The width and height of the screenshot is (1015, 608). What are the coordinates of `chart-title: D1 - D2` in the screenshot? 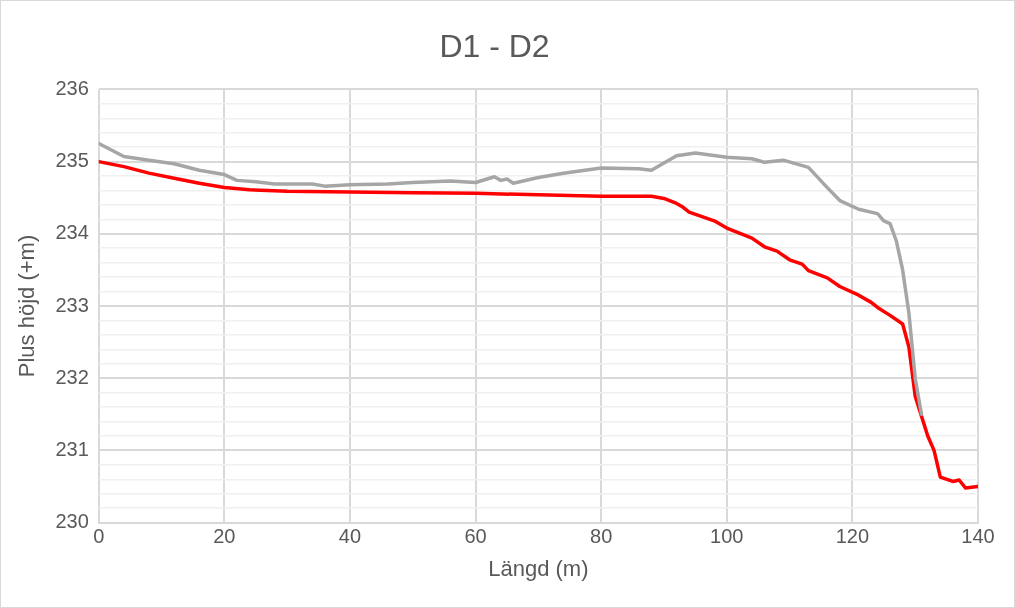 It's located at (494, 46).